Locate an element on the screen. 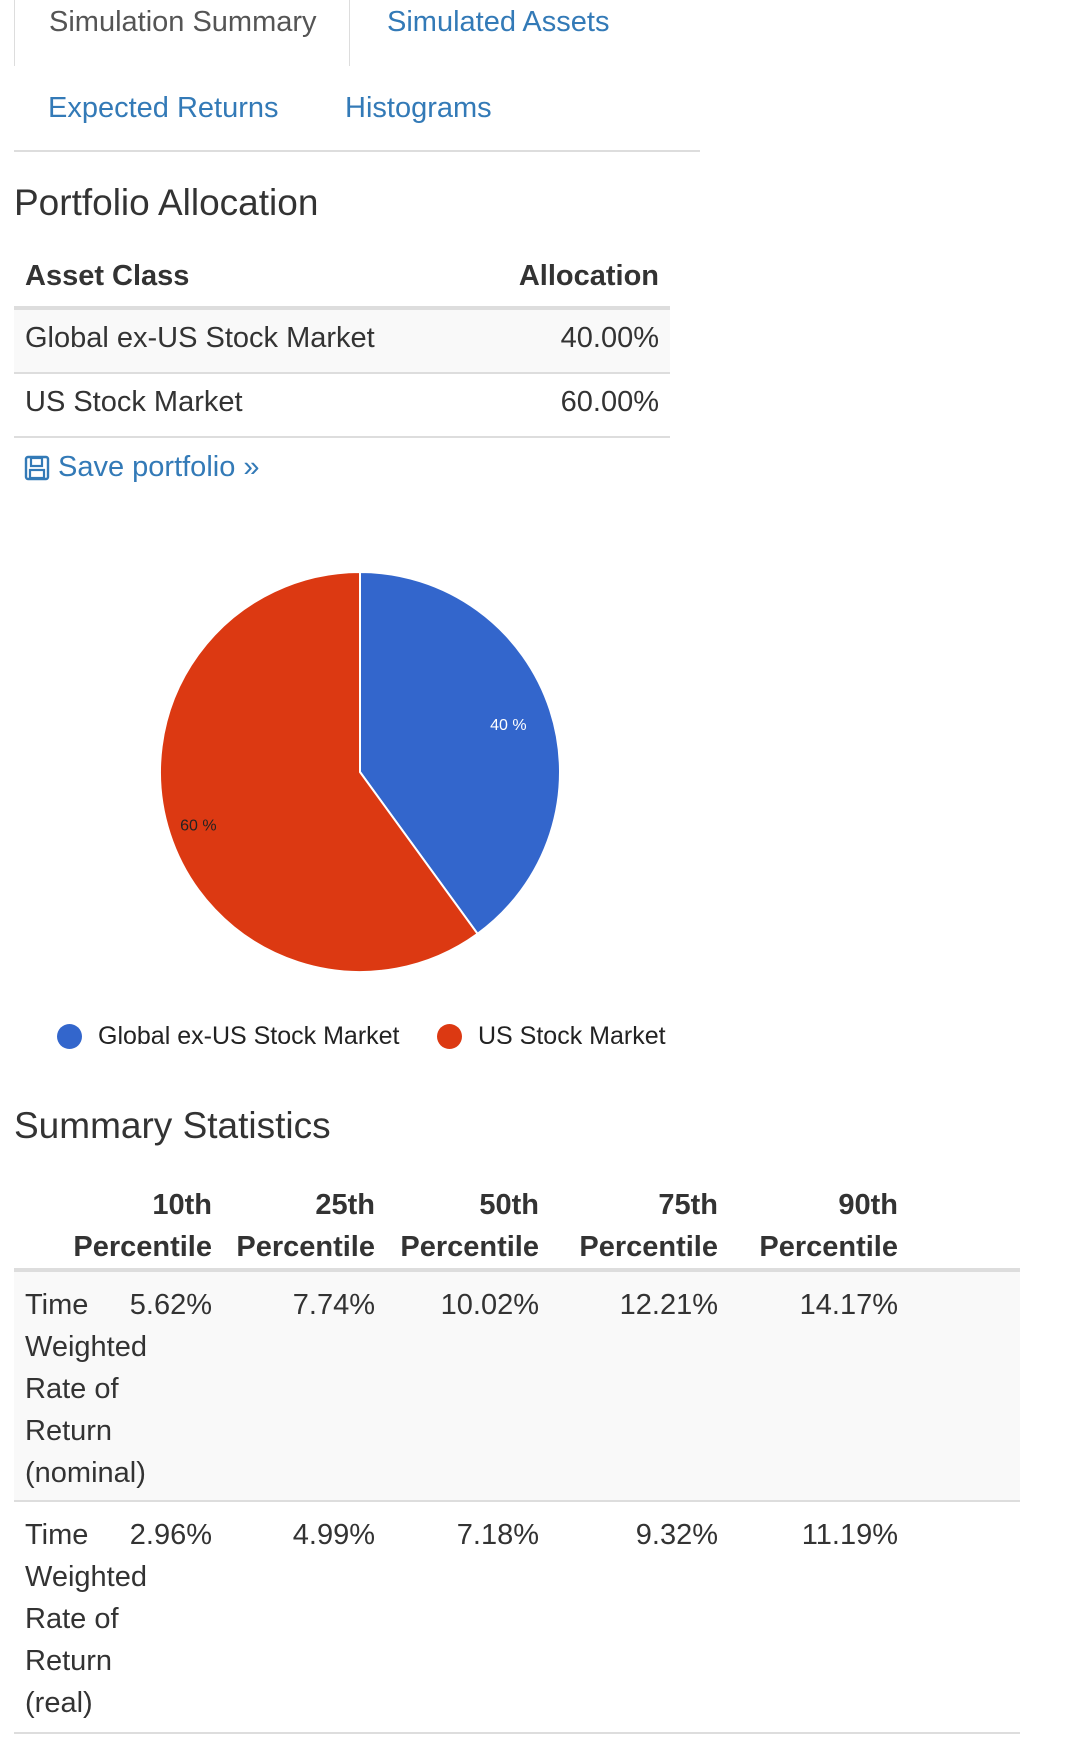 This screenshot has width=1080, height=1741. row-label: Time Weighted Rate of Return (nominal) is located at coordinates (100, 1389).